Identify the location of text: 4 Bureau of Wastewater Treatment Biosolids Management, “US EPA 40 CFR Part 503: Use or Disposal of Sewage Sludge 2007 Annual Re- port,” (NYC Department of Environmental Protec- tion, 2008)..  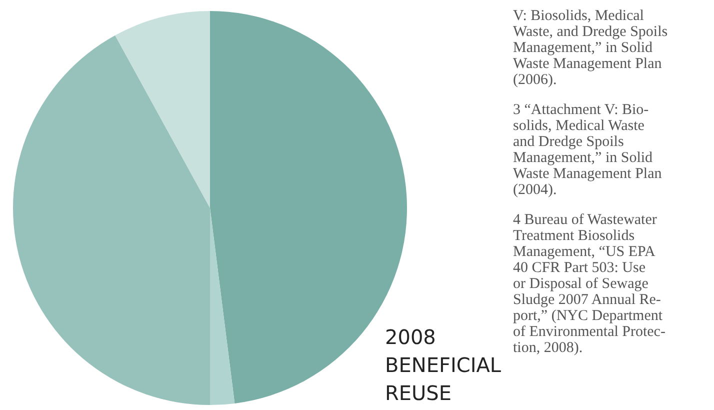
(589, 284).